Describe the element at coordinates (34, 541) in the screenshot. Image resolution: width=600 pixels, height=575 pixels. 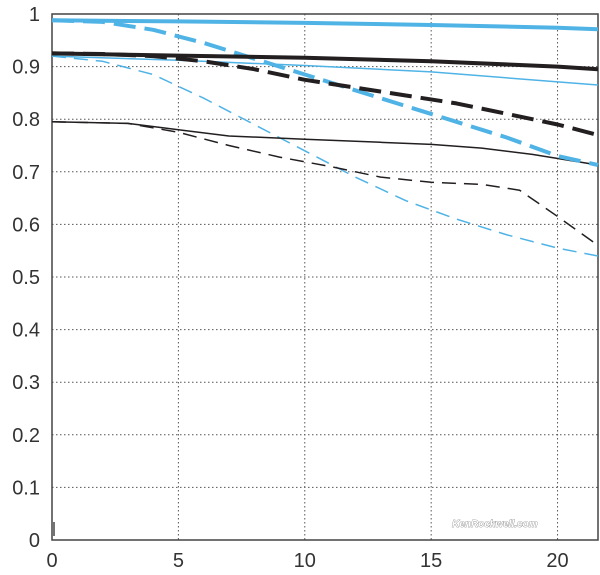
I see `y-tick-label: 0` at that location.